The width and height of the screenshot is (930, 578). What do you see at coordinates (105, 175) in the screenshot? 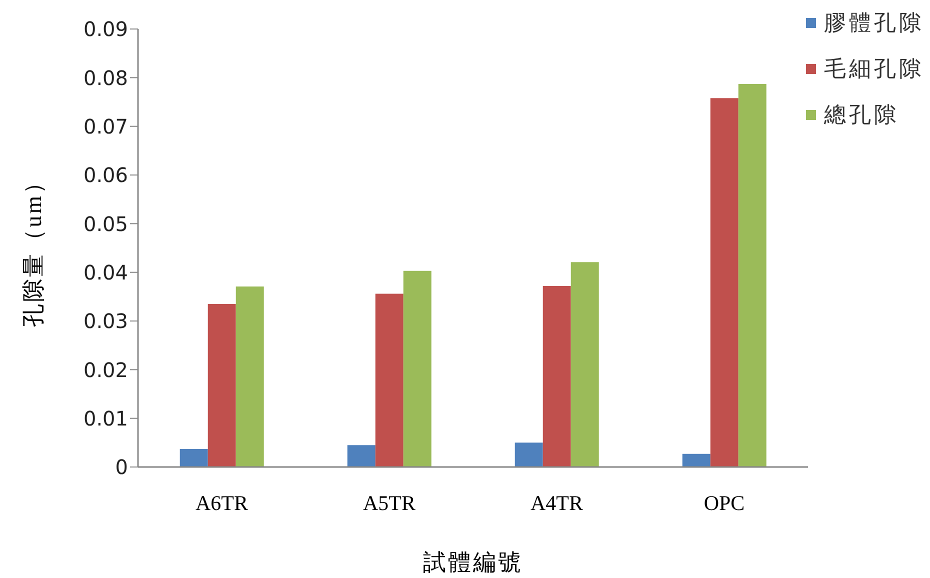
I see `y-tick-label: 0.06` at bounding box center [105, 175].